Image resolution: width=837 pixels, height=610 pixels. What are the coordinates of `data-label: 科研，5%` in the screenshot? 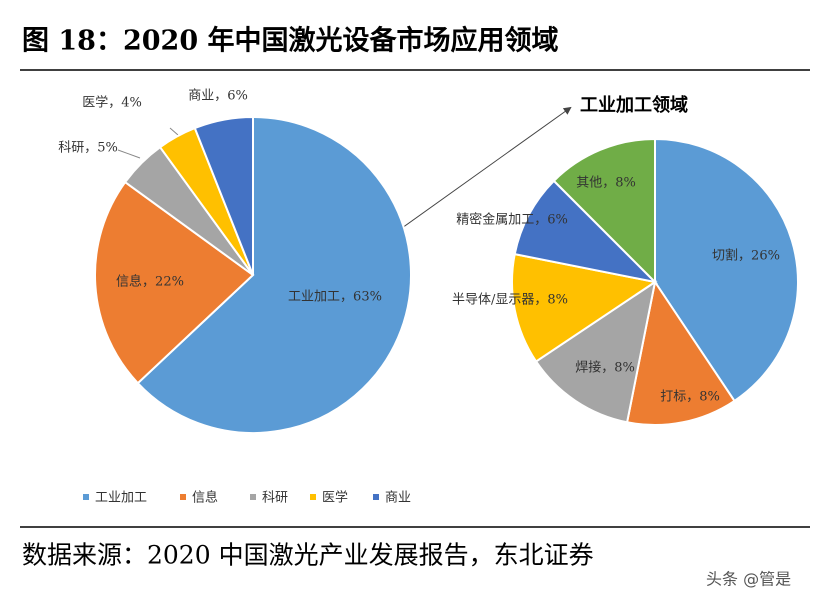 It's located at (88, 148).